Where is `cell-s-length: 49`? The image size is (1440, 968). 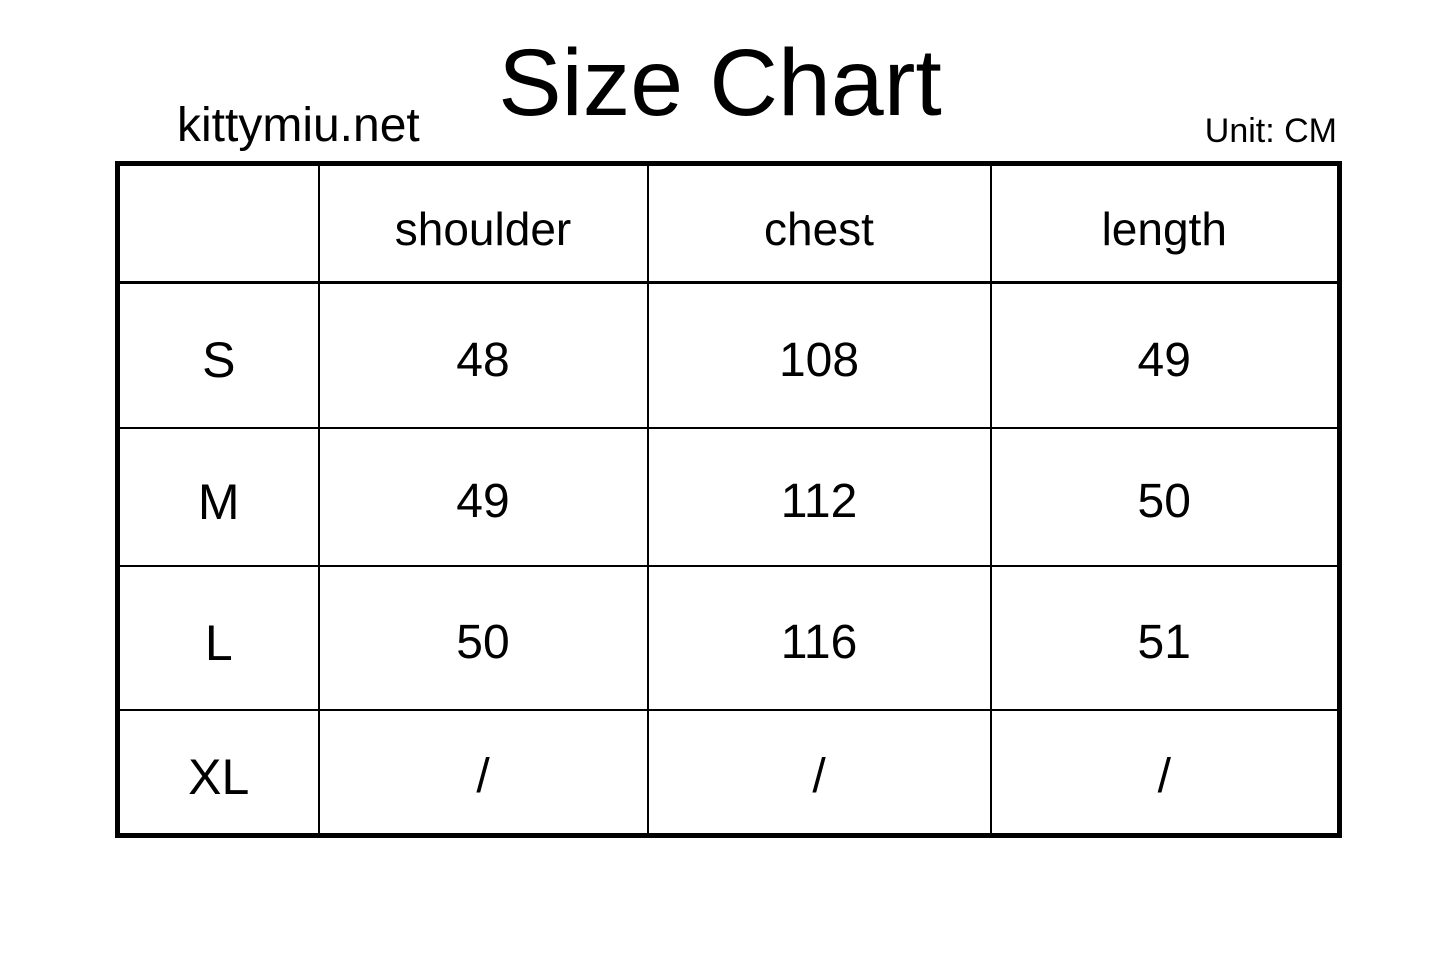
cell-s-length: 49 is located at coordinates (1165, 355).